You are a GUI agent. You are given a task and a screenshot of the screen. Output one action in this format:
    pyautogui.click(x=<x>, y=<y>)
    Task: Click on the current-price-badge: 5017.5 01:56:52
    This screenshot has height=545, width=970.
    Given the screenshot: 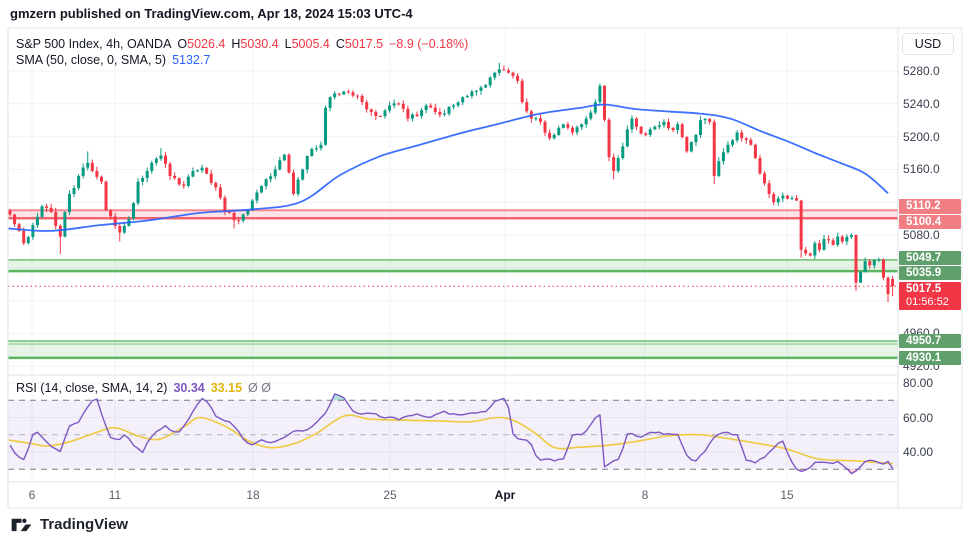 What is the action you would take?
    pyautogui.click(x=930, y=295)
    